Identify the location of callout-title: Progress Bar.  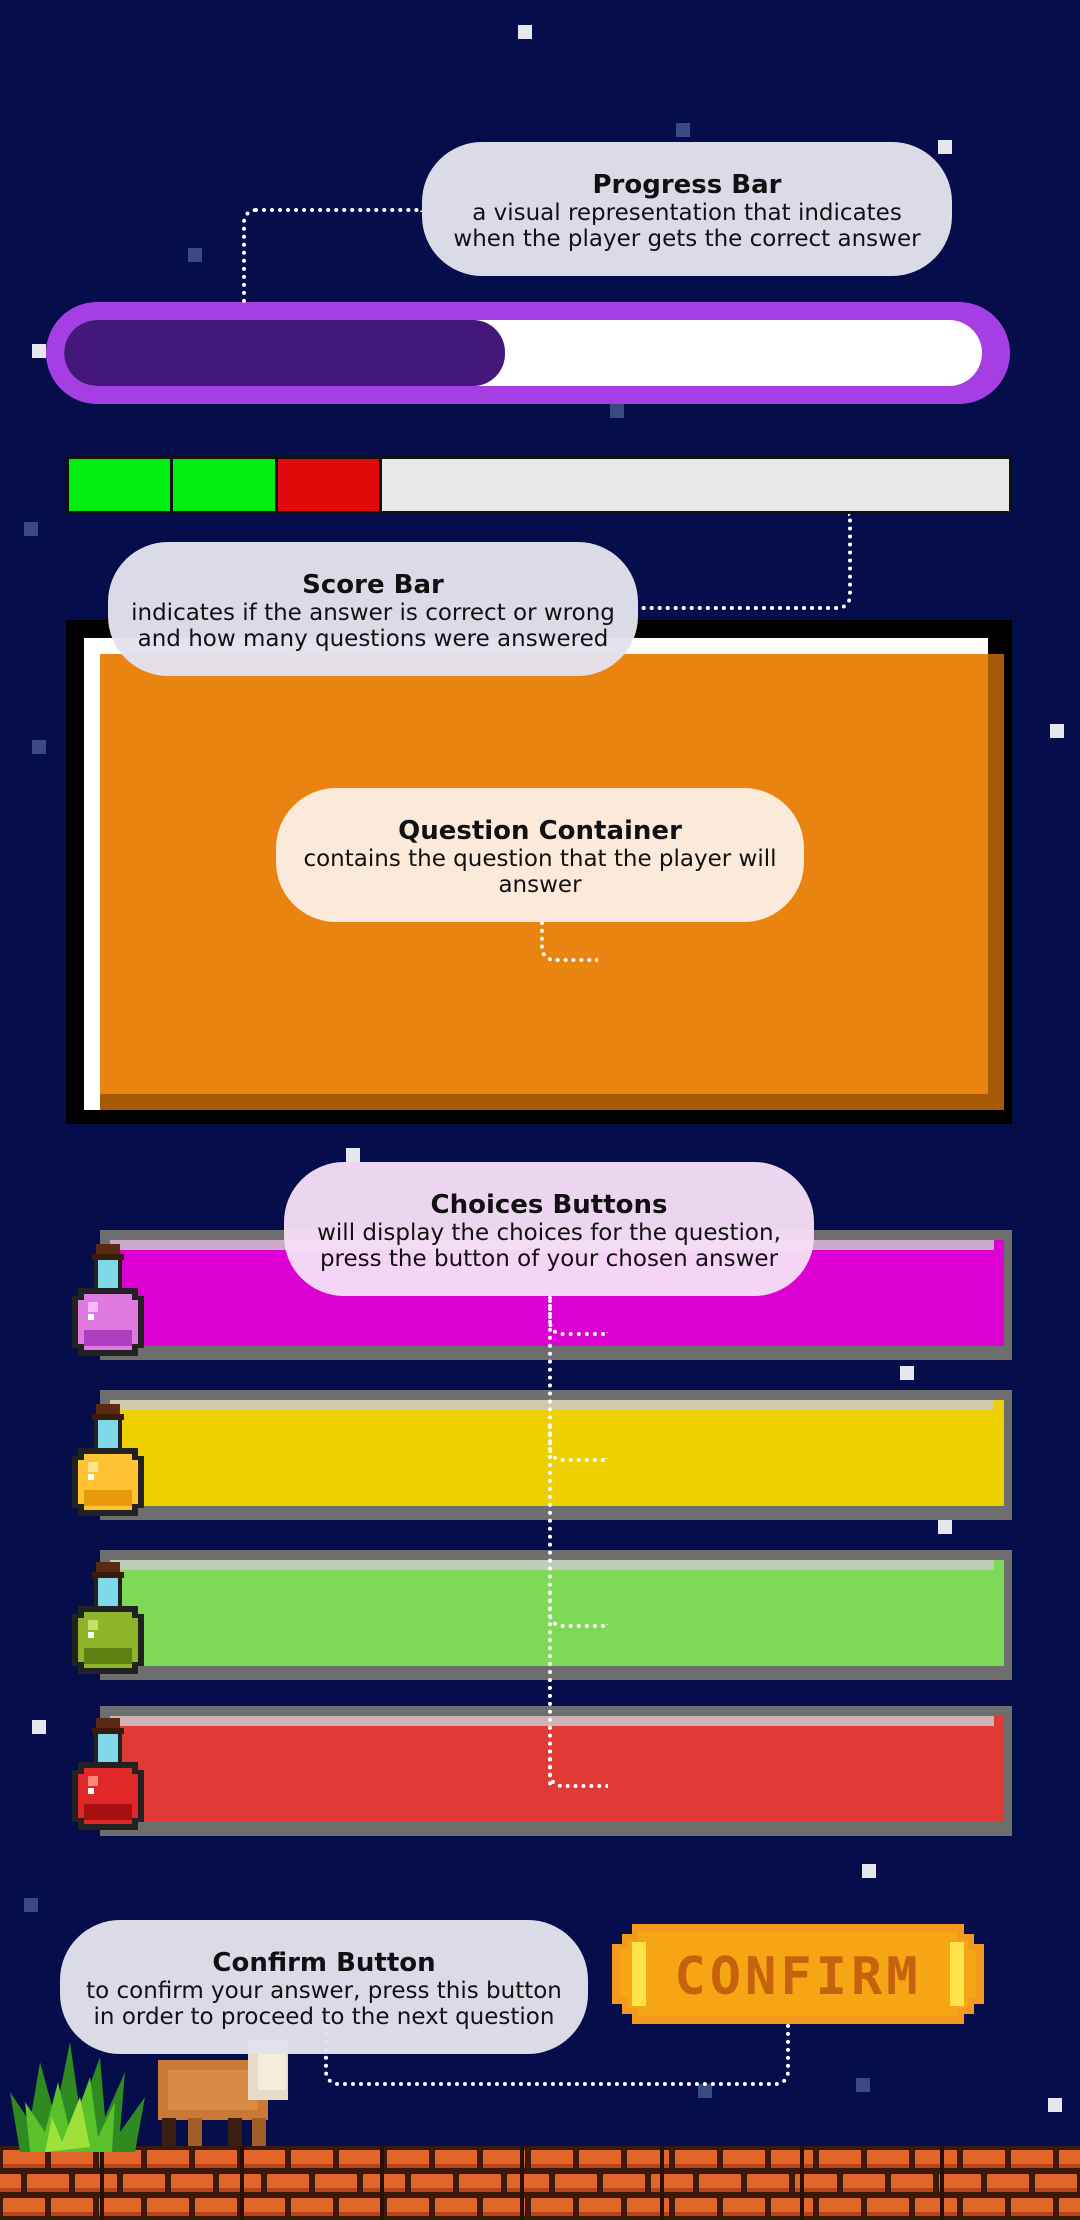
(687, 185).